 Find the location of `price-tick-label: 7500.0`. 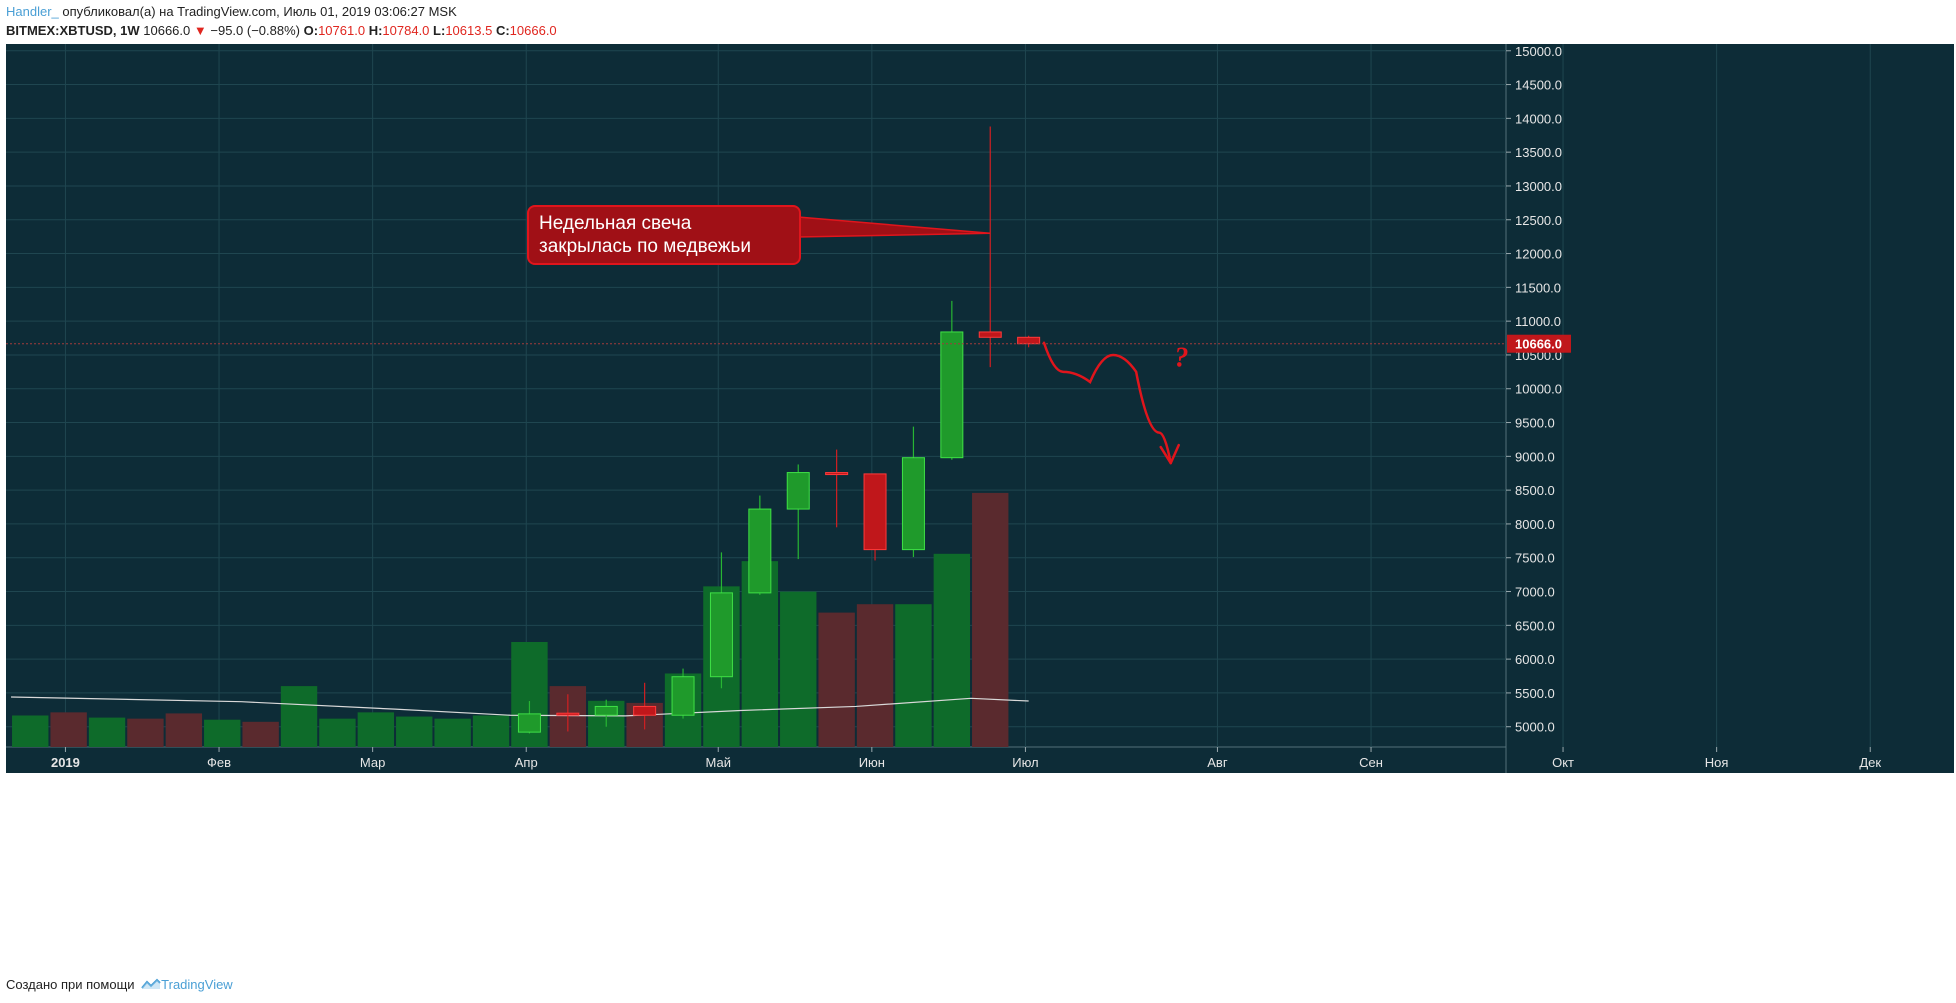

price-tick-label: 7500.0 is located at coordinates (1535, 558).